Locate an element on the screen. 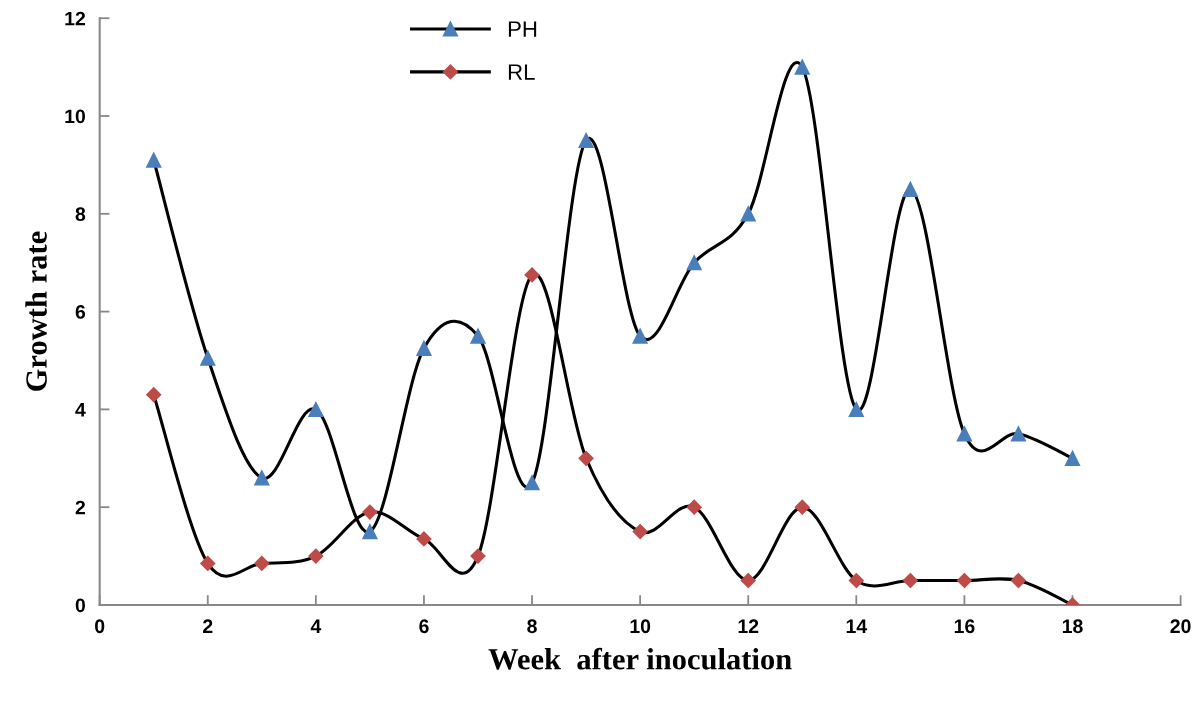 The width and height of the screenshot is (1201, 701). y-tick-label: 8 is located at coordinates (80, 214).